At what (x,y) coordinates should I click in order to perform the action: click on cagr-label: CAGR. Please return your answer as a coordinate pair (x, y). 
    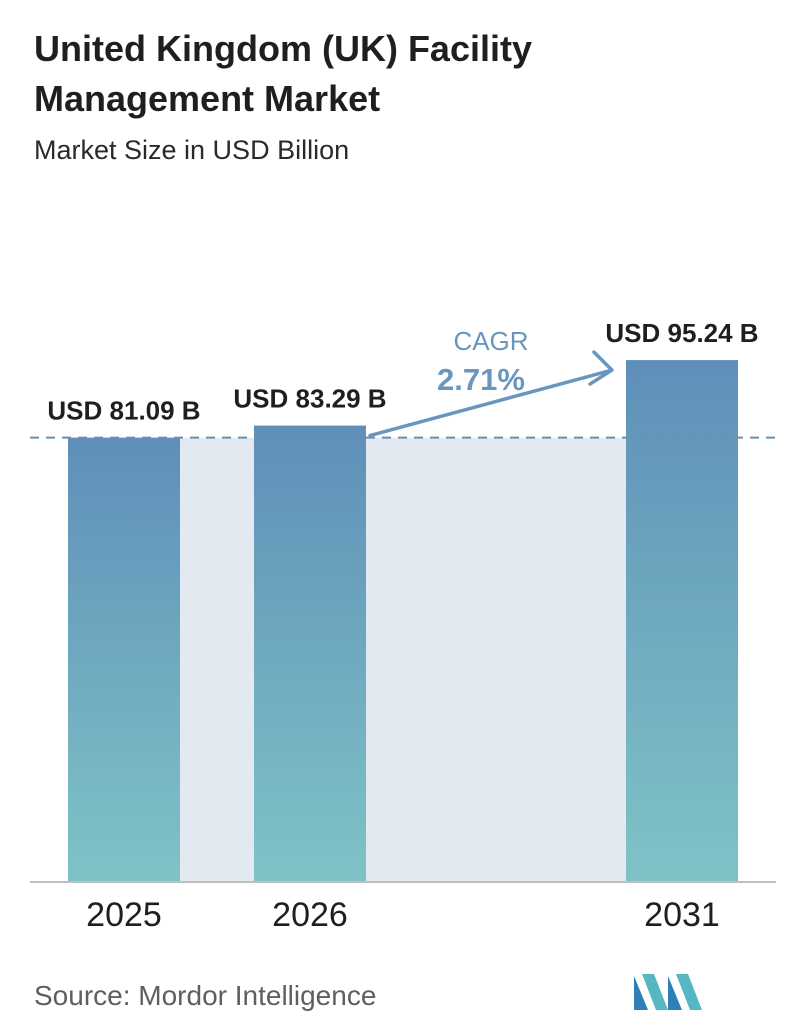
    Looking at the image, I should click on (490, 341).